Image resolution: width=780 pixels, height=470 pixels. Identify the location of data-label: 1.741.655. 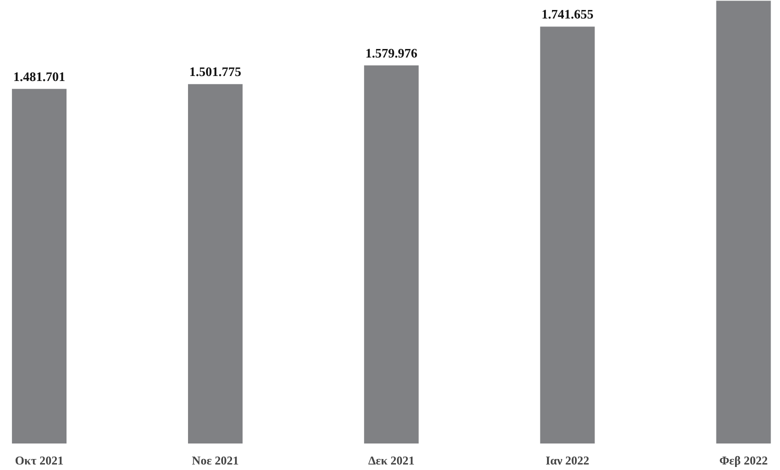
(567, 14).